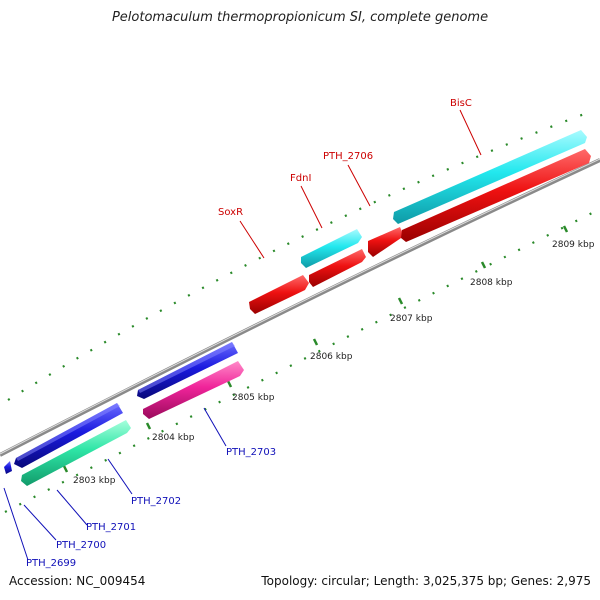  What do you see at coordinates (491, 283) in the screenshot?
I see `scale-label-2808: 2808 kbp` at bounding box center [491, 283].